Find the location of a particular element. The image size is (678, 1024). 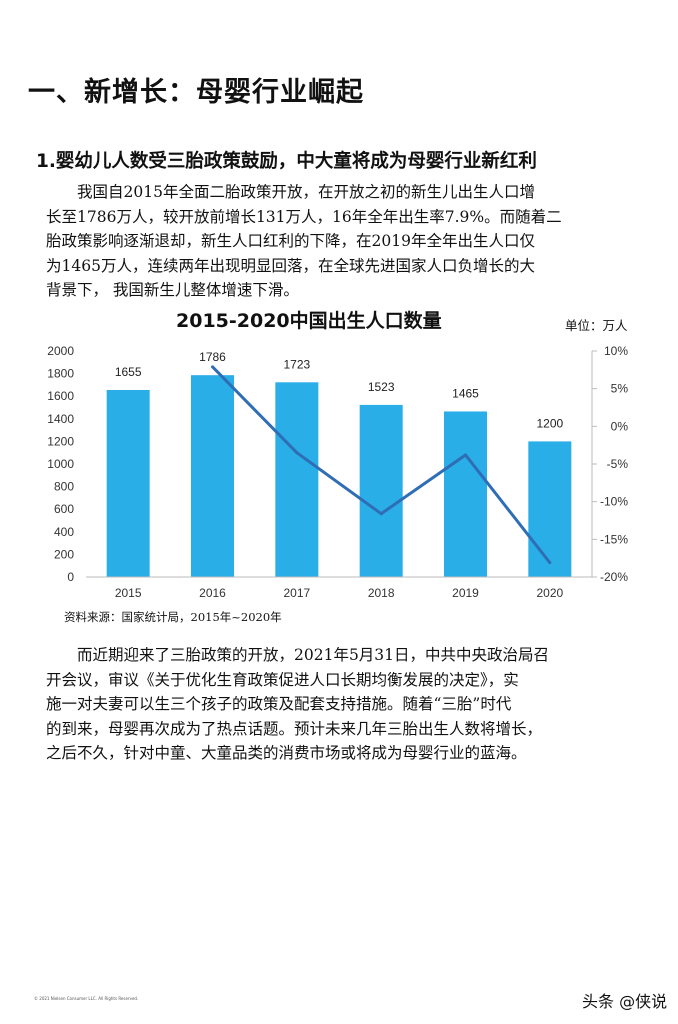

y2-tick-0%: 0% is located at coordinates (620, 426).